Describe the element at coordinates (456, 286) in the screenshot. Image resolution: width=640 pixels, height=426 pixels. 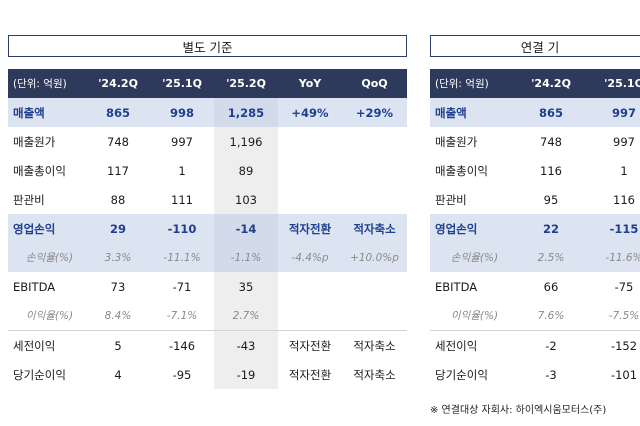
I see `row-label: EBITDA` at that location.